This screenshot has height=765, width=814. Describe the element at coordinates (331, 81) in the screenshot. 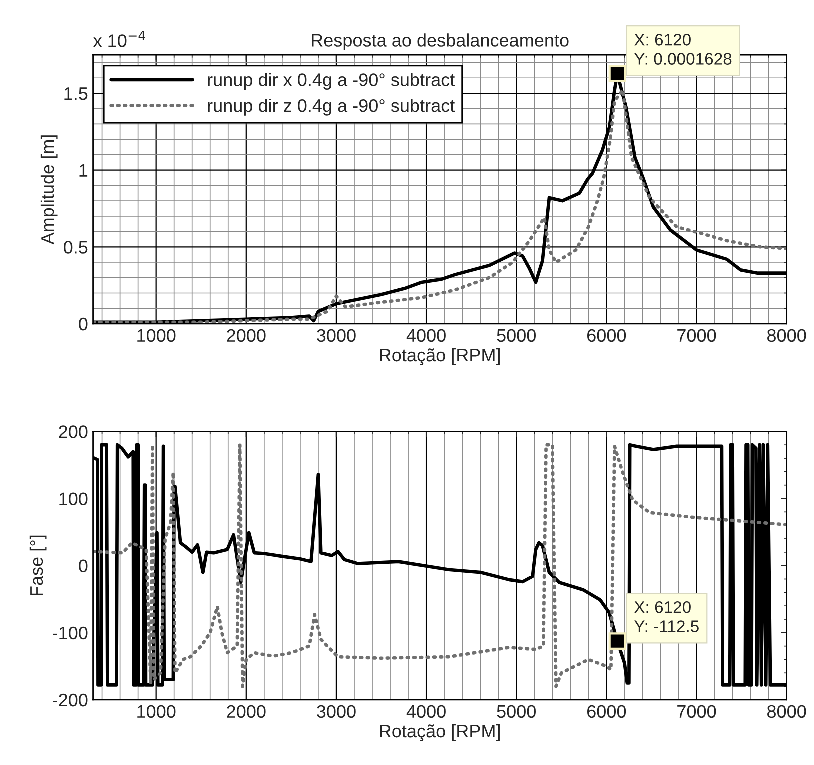

I see `legend-label: runup dir x 0.4g a -90° subtract` at that location.